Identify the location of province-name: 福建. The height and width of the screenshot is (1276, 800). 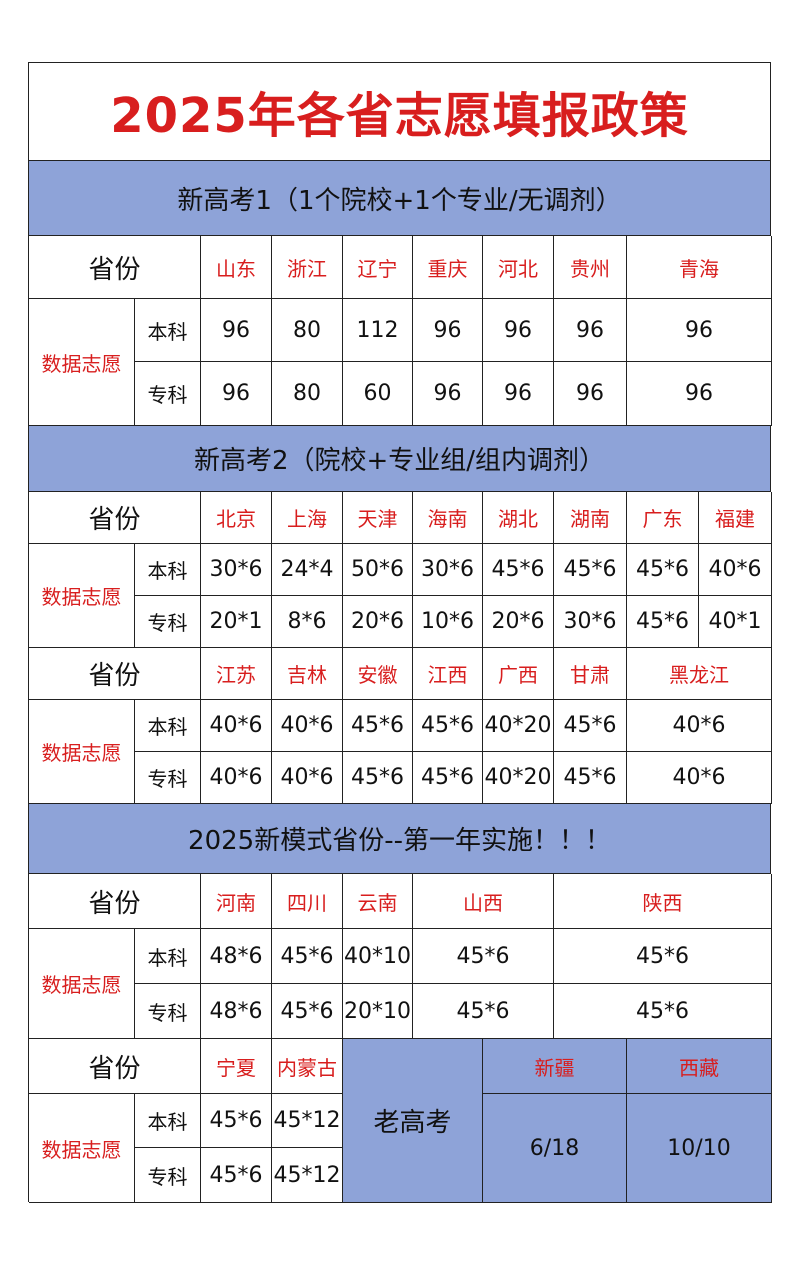
(735, 518).